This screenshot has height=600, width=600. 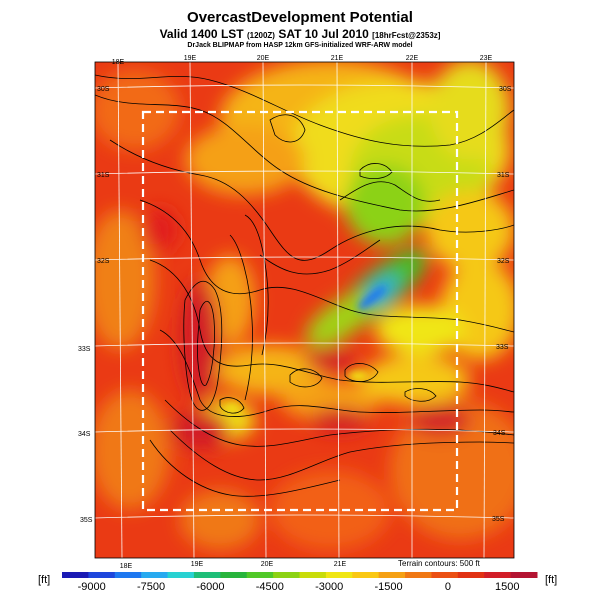 I want to click on right-lat-label: 33S, so click(x=502, y=347).